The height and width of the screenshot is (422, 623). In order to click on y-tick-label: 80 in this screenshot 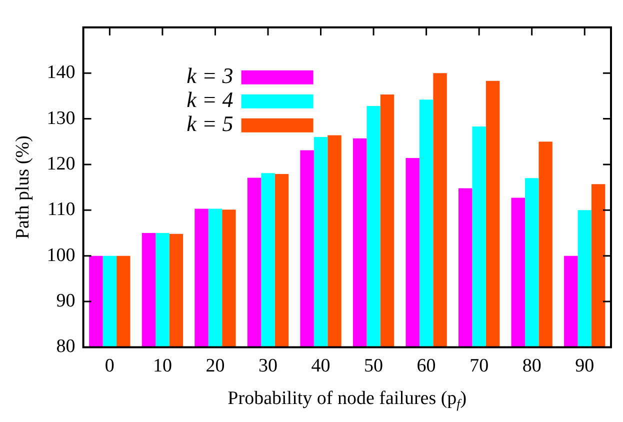, I will do `click(66, 347)`.